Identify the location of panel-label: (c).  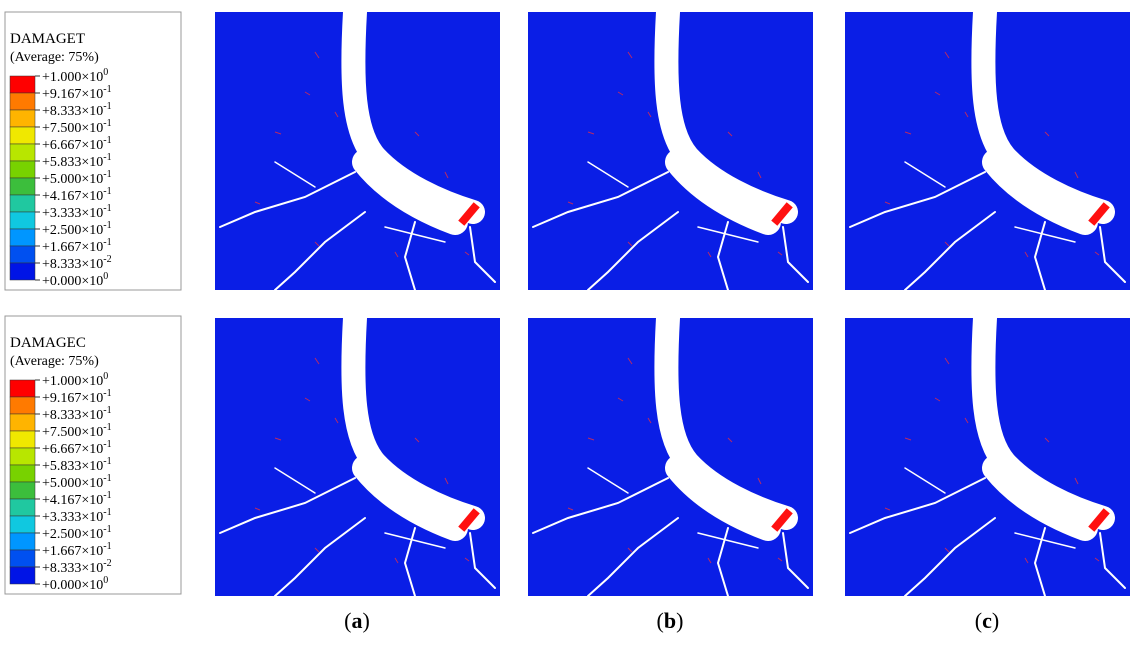
(987, 620).